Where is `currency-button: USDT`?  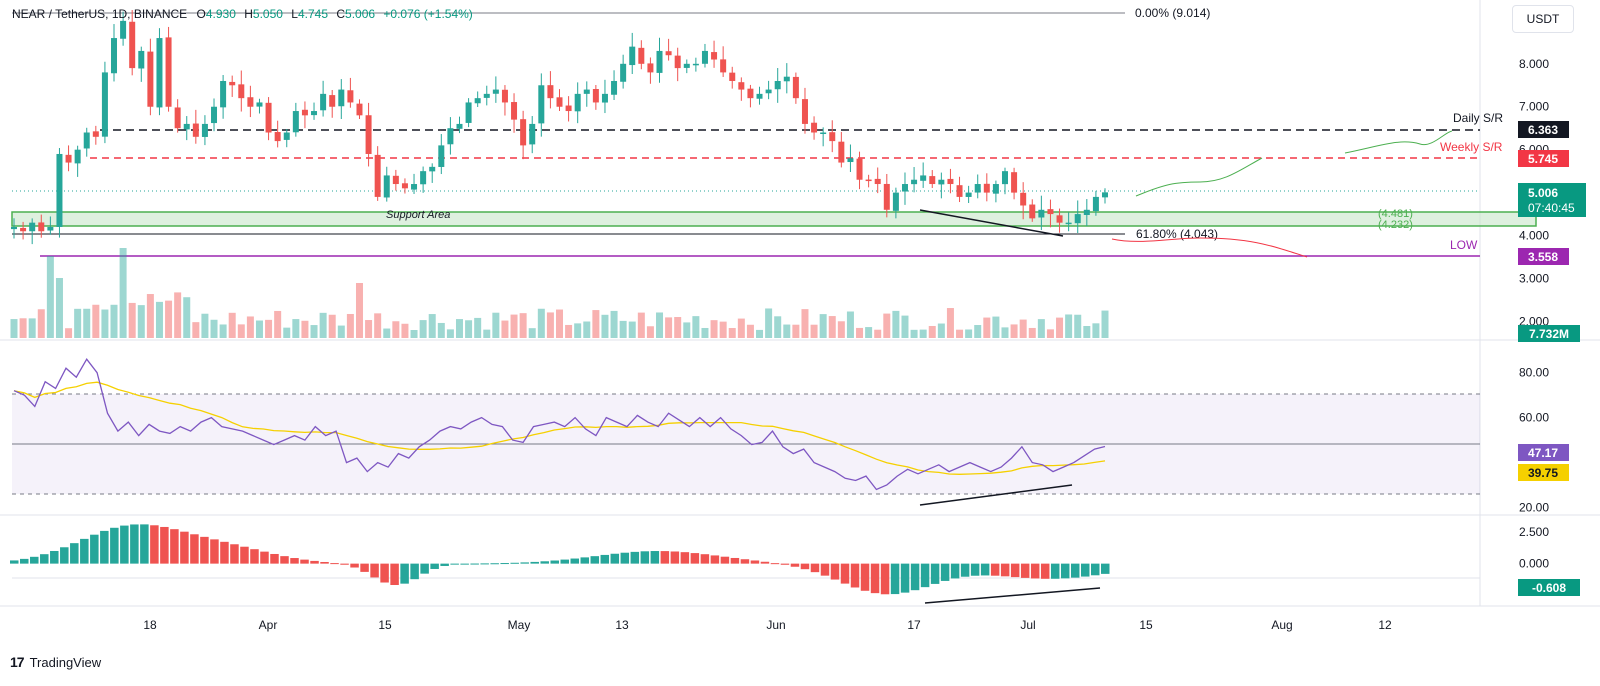 currency-button: USDT is located at coordinates (1543, 19).